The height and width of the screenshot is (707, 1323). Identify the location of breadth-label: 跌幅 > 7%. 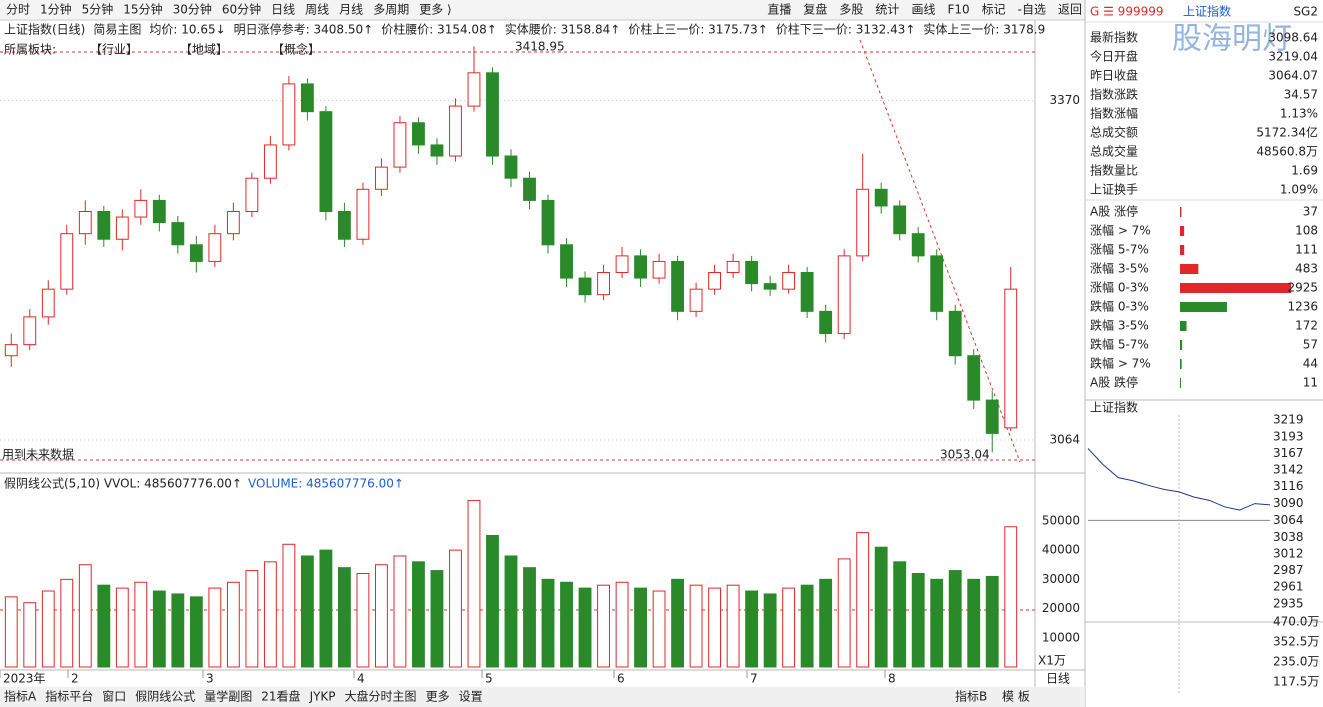
(1120, 363).